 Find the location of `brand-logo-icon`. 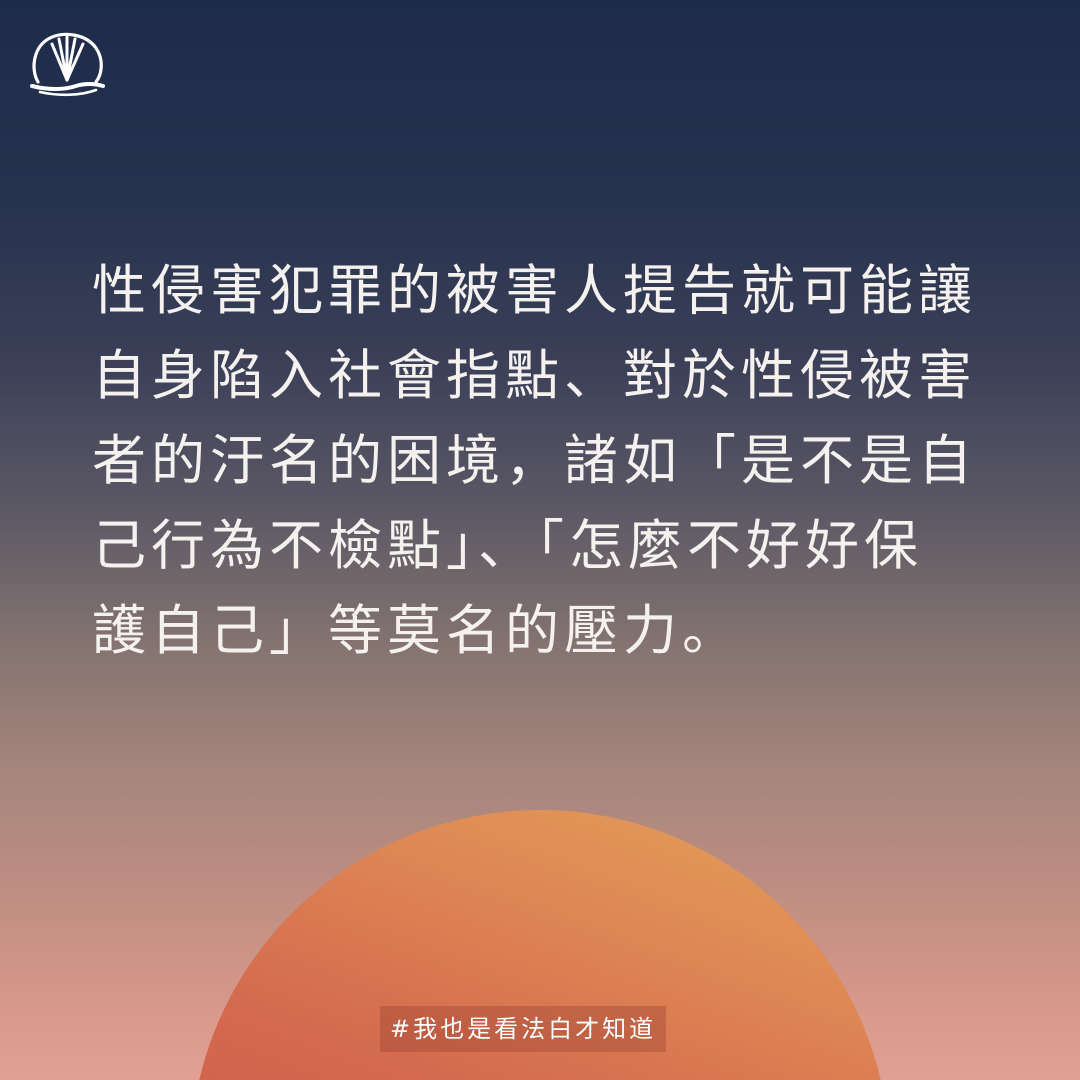

brand-logo-icon is located at coordinates (67, 64).